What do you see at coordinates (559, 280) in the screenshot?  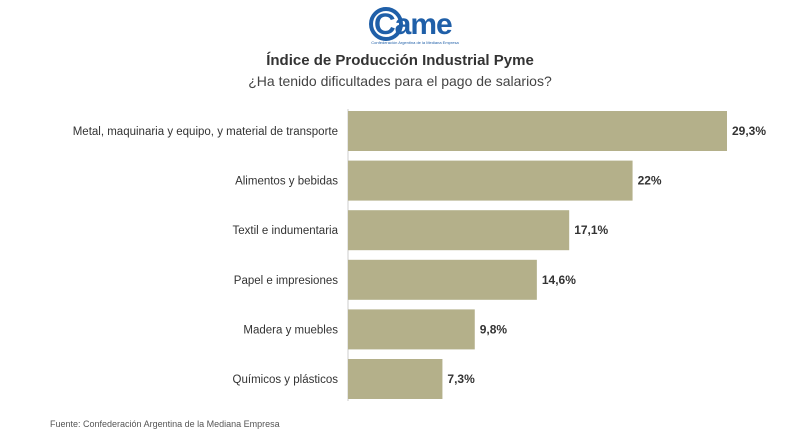 I see `data-label: 14,6%` at bounding box center [559, 280].